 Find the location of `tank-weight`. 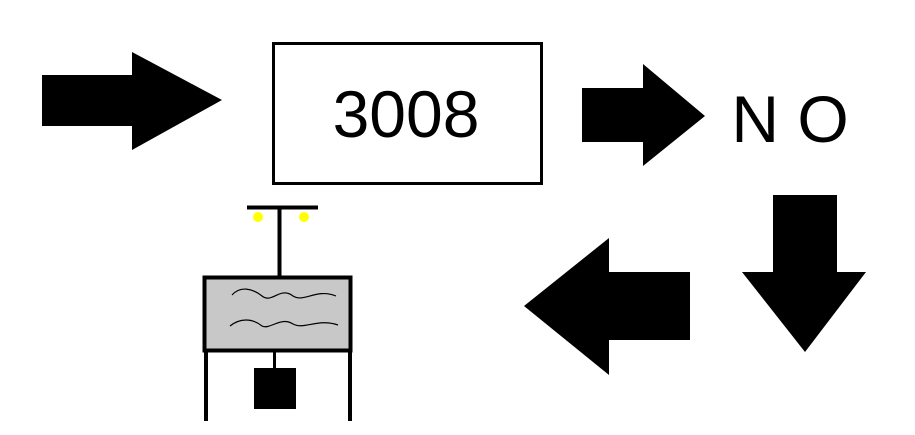

tank-weight is located at coordinates (275, 388).